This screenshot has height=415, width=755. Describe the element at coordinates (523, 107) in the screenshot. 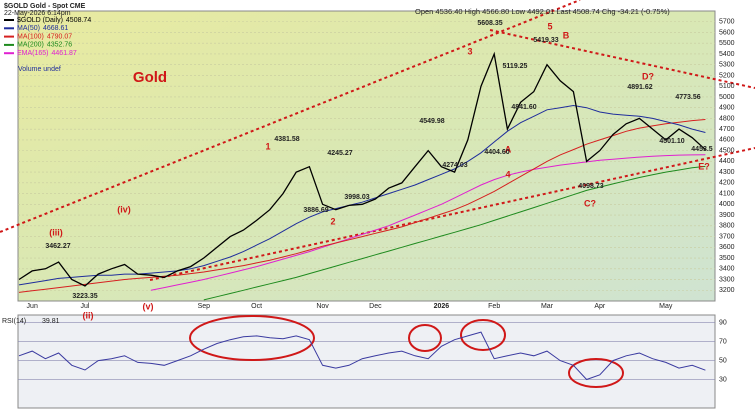

I see `annotation: 4841.60` at that location.